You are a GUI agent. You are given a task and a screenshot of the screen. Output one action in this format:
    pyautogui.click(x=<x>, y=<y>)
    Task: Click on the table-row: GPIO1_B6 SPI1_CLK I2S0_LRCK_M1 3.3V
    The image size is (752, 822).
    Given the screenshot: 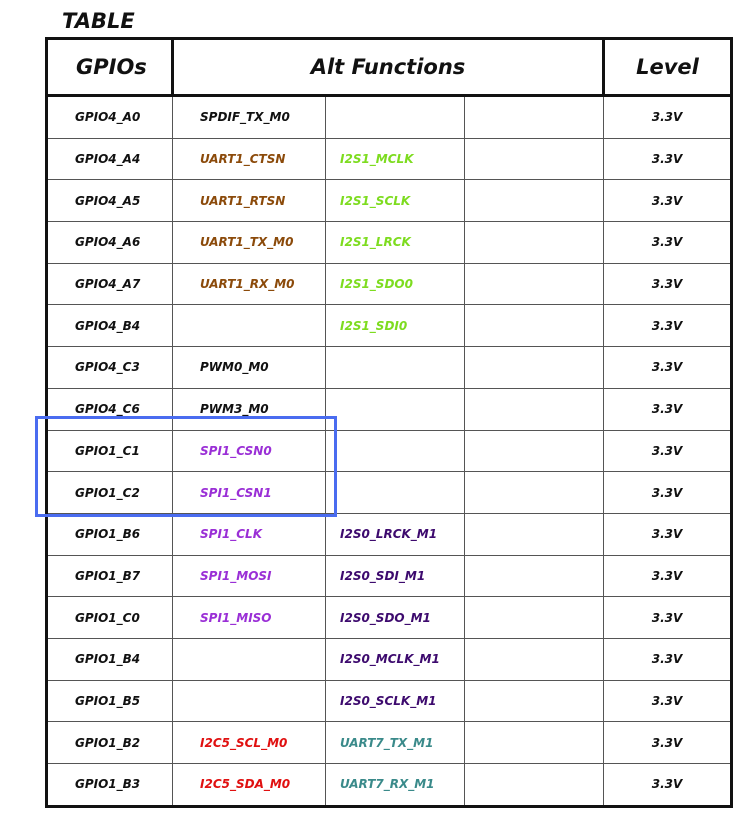 What is the action you would take?
    pyautogui.click(x=389, y=534)
    